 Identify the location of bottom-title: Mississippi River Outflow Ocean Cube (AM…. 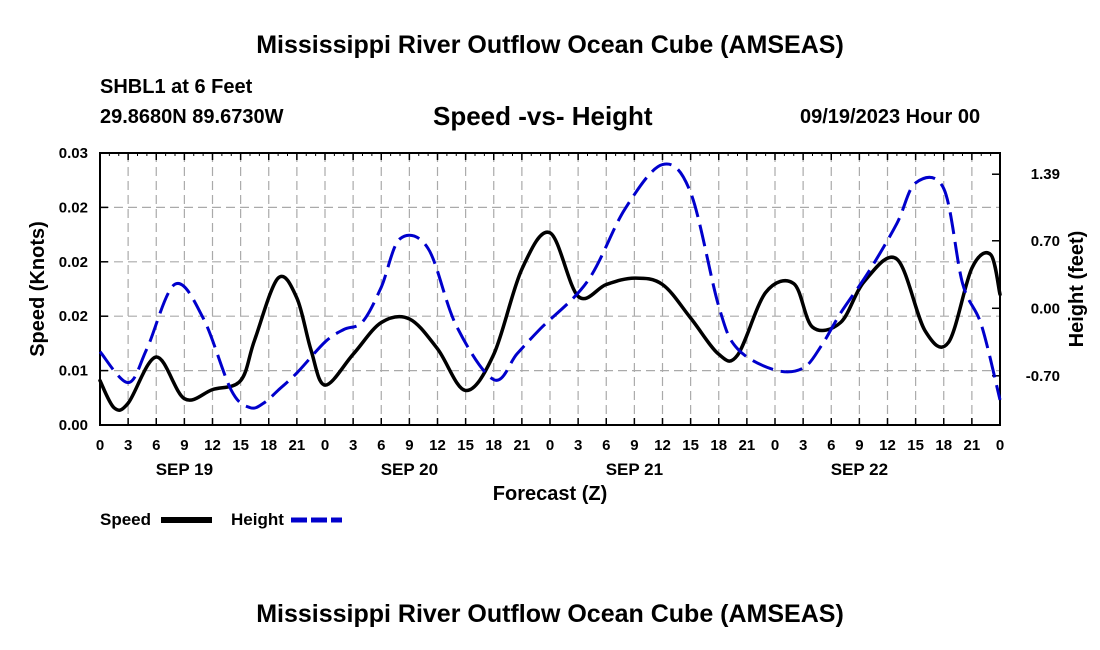
(550, 614).